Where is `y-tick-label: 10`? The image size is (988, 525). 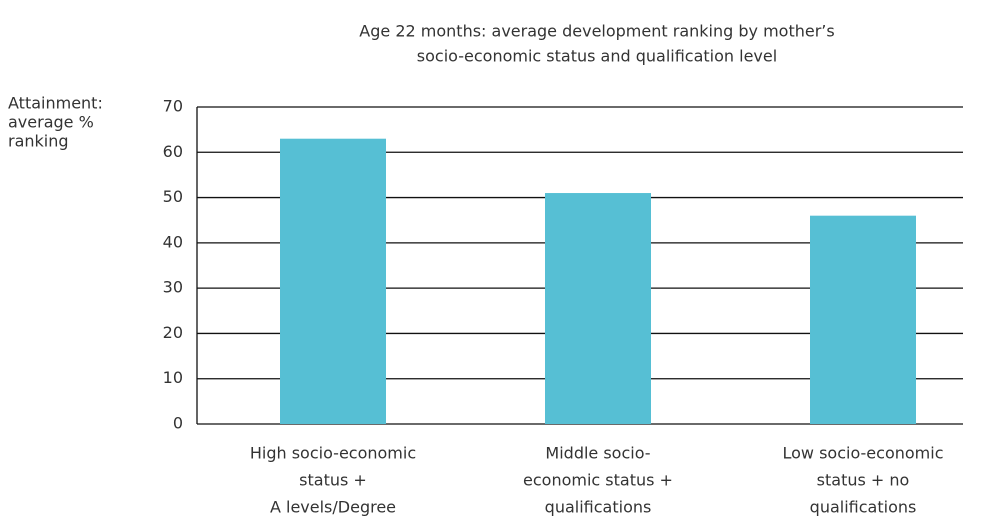 y-tick-label: 10 is located at coordinates (173, 377).